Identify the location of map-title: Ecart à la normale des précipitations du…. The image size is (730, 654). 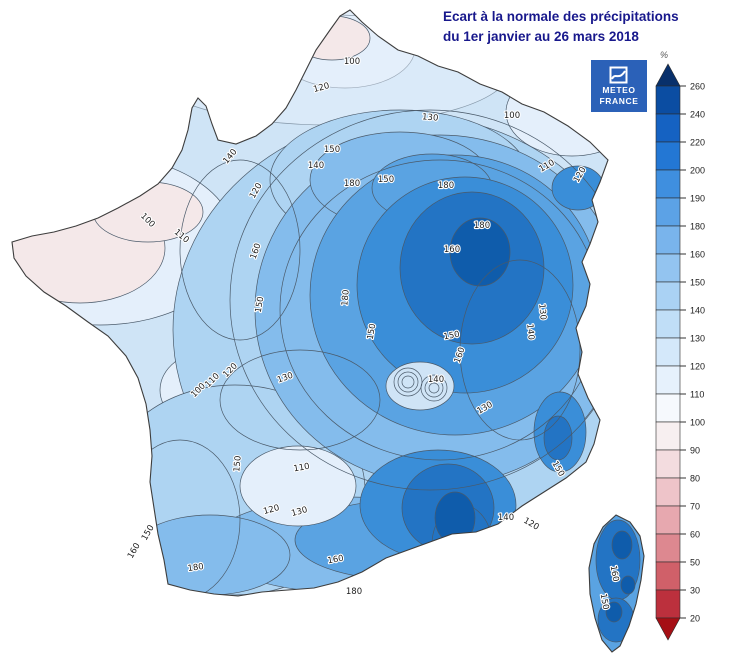
(561, 26).